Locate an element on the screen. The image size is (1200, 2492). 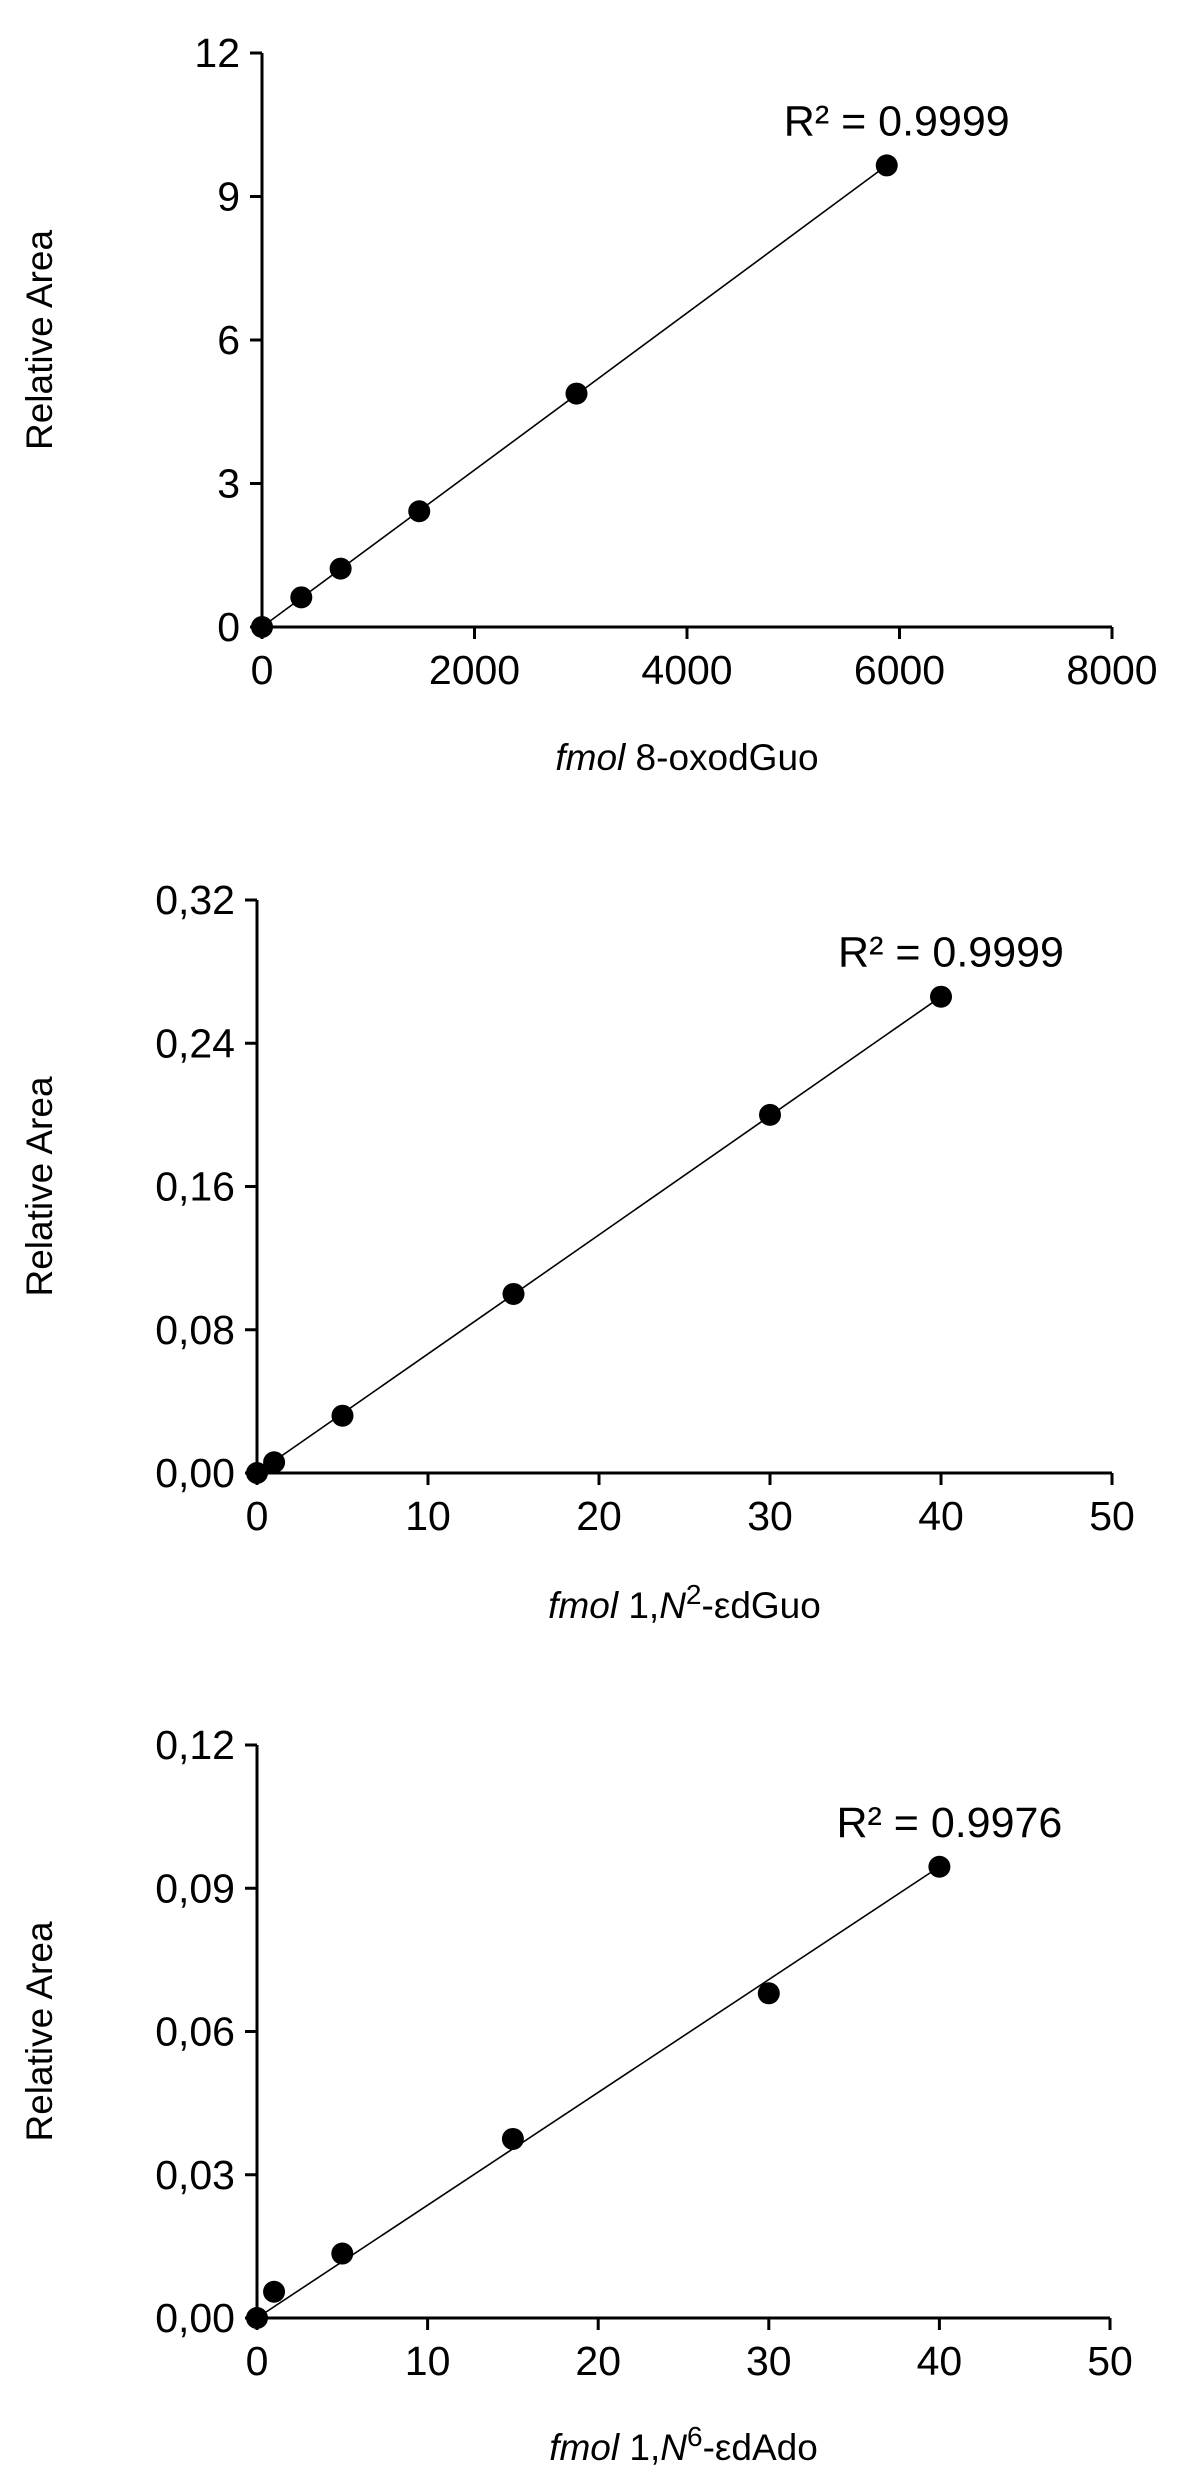
r-squared-annotation: R² = 0.9976 is located at coordinates (949, 1823).